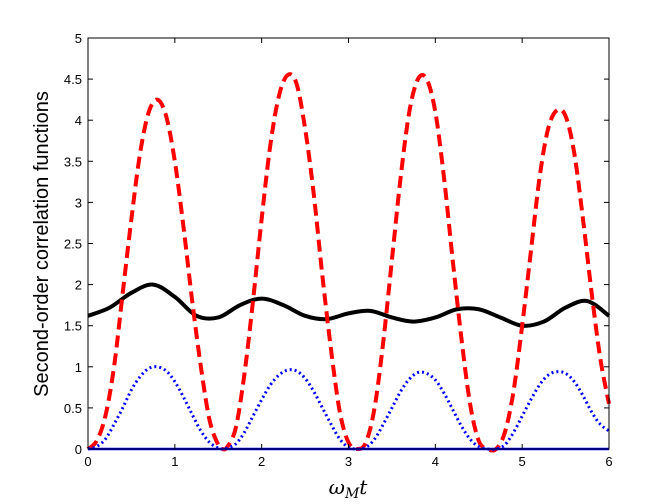 The image size is (672, 504). Describe the element at coordinates (608, 461) in the screenshot. I see `x-tick-label: 6` at that location.